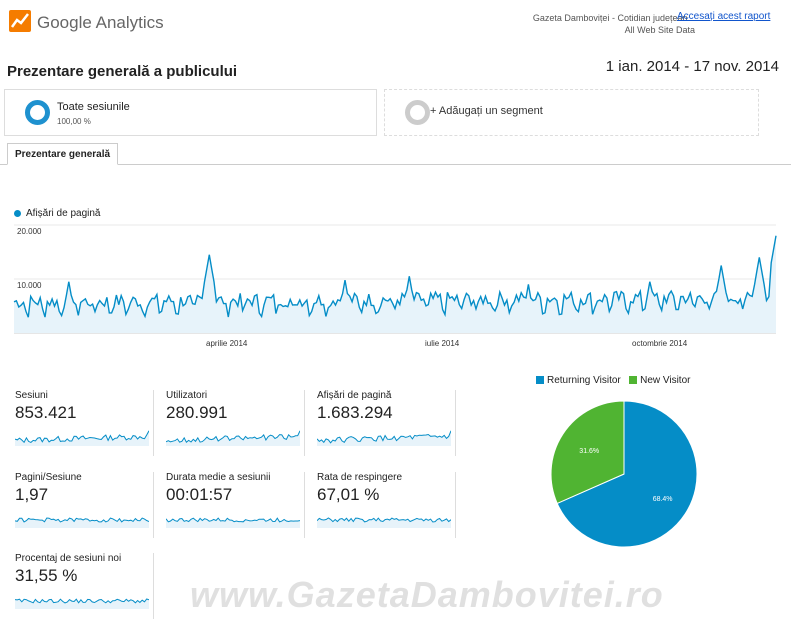  I want to click on metric-label: Afișări de pagină, so click(354, 395).